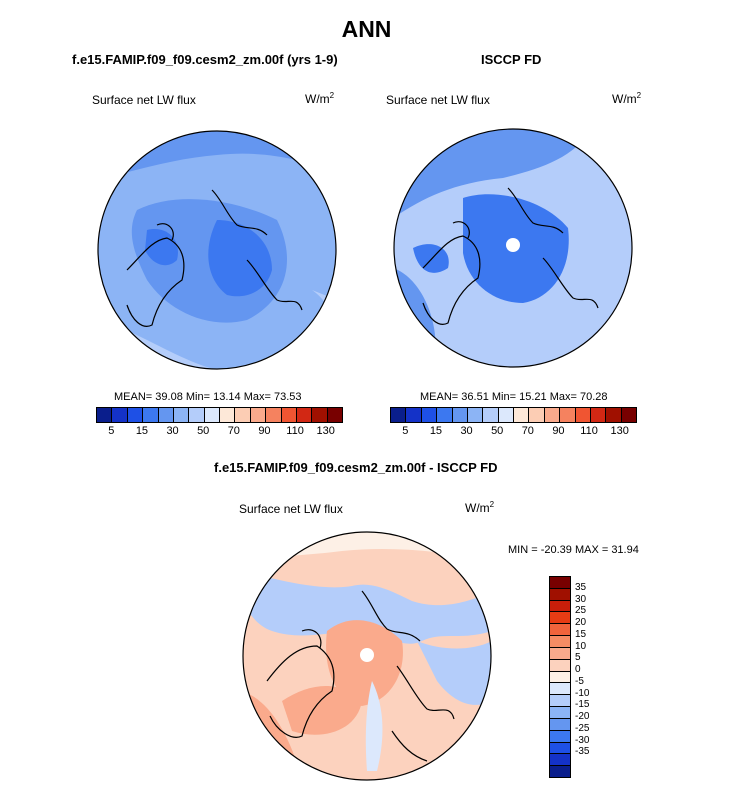 This screenshot has height=788, width=733. What do you see at coordinates (169, 397) in the screenshot?
I see `model-mean-value: 39.08` at bounding box center [169, 397].